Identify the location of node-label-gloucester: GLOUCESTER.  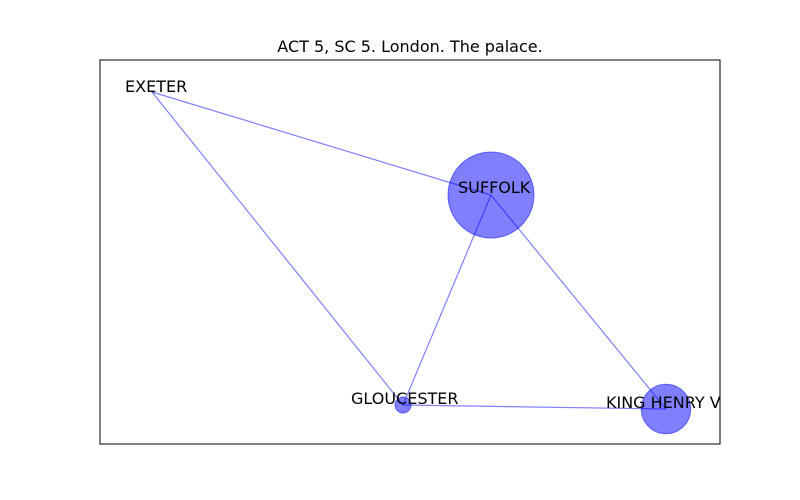
(404, 398).